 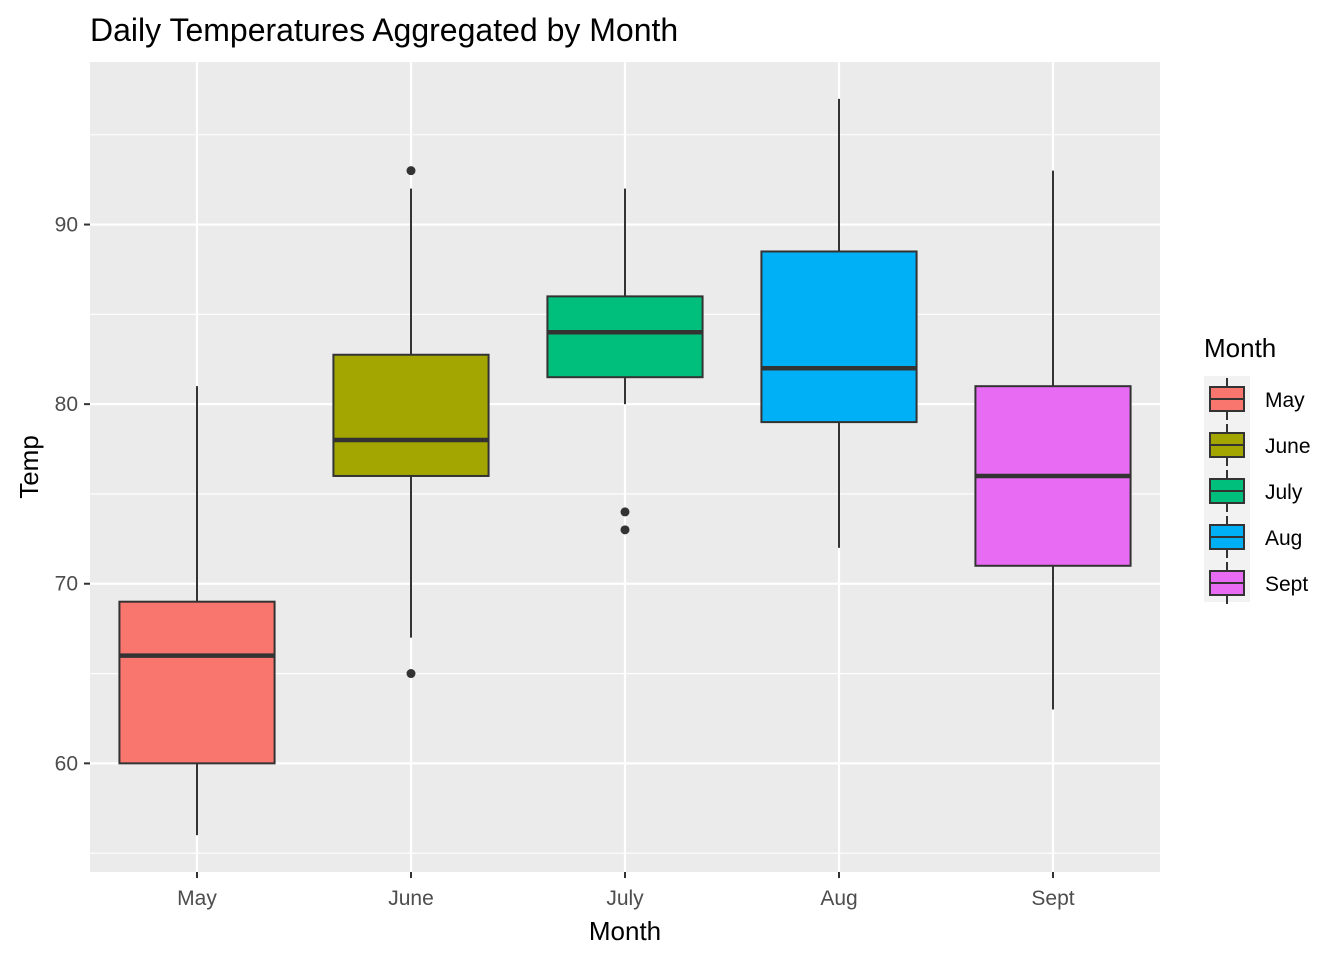 I want to click on box-may, so click(x=197, y=611).